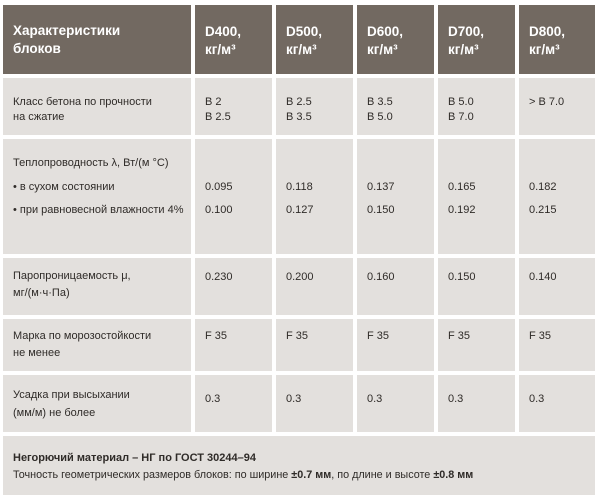  Describe the element at coordinates (233, 345) in the screenshot. I see `row-frost-resistance-d400: F 35` at that location.